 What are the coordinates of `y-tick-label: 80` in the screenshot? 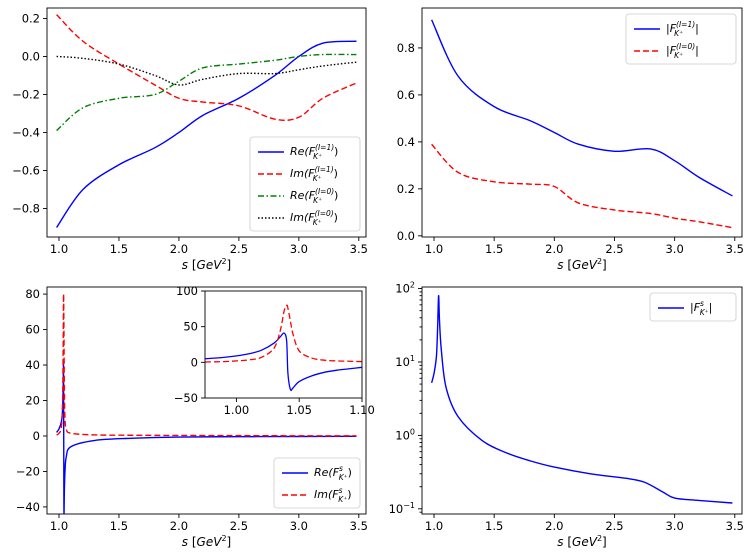 It's located at (32, 294).